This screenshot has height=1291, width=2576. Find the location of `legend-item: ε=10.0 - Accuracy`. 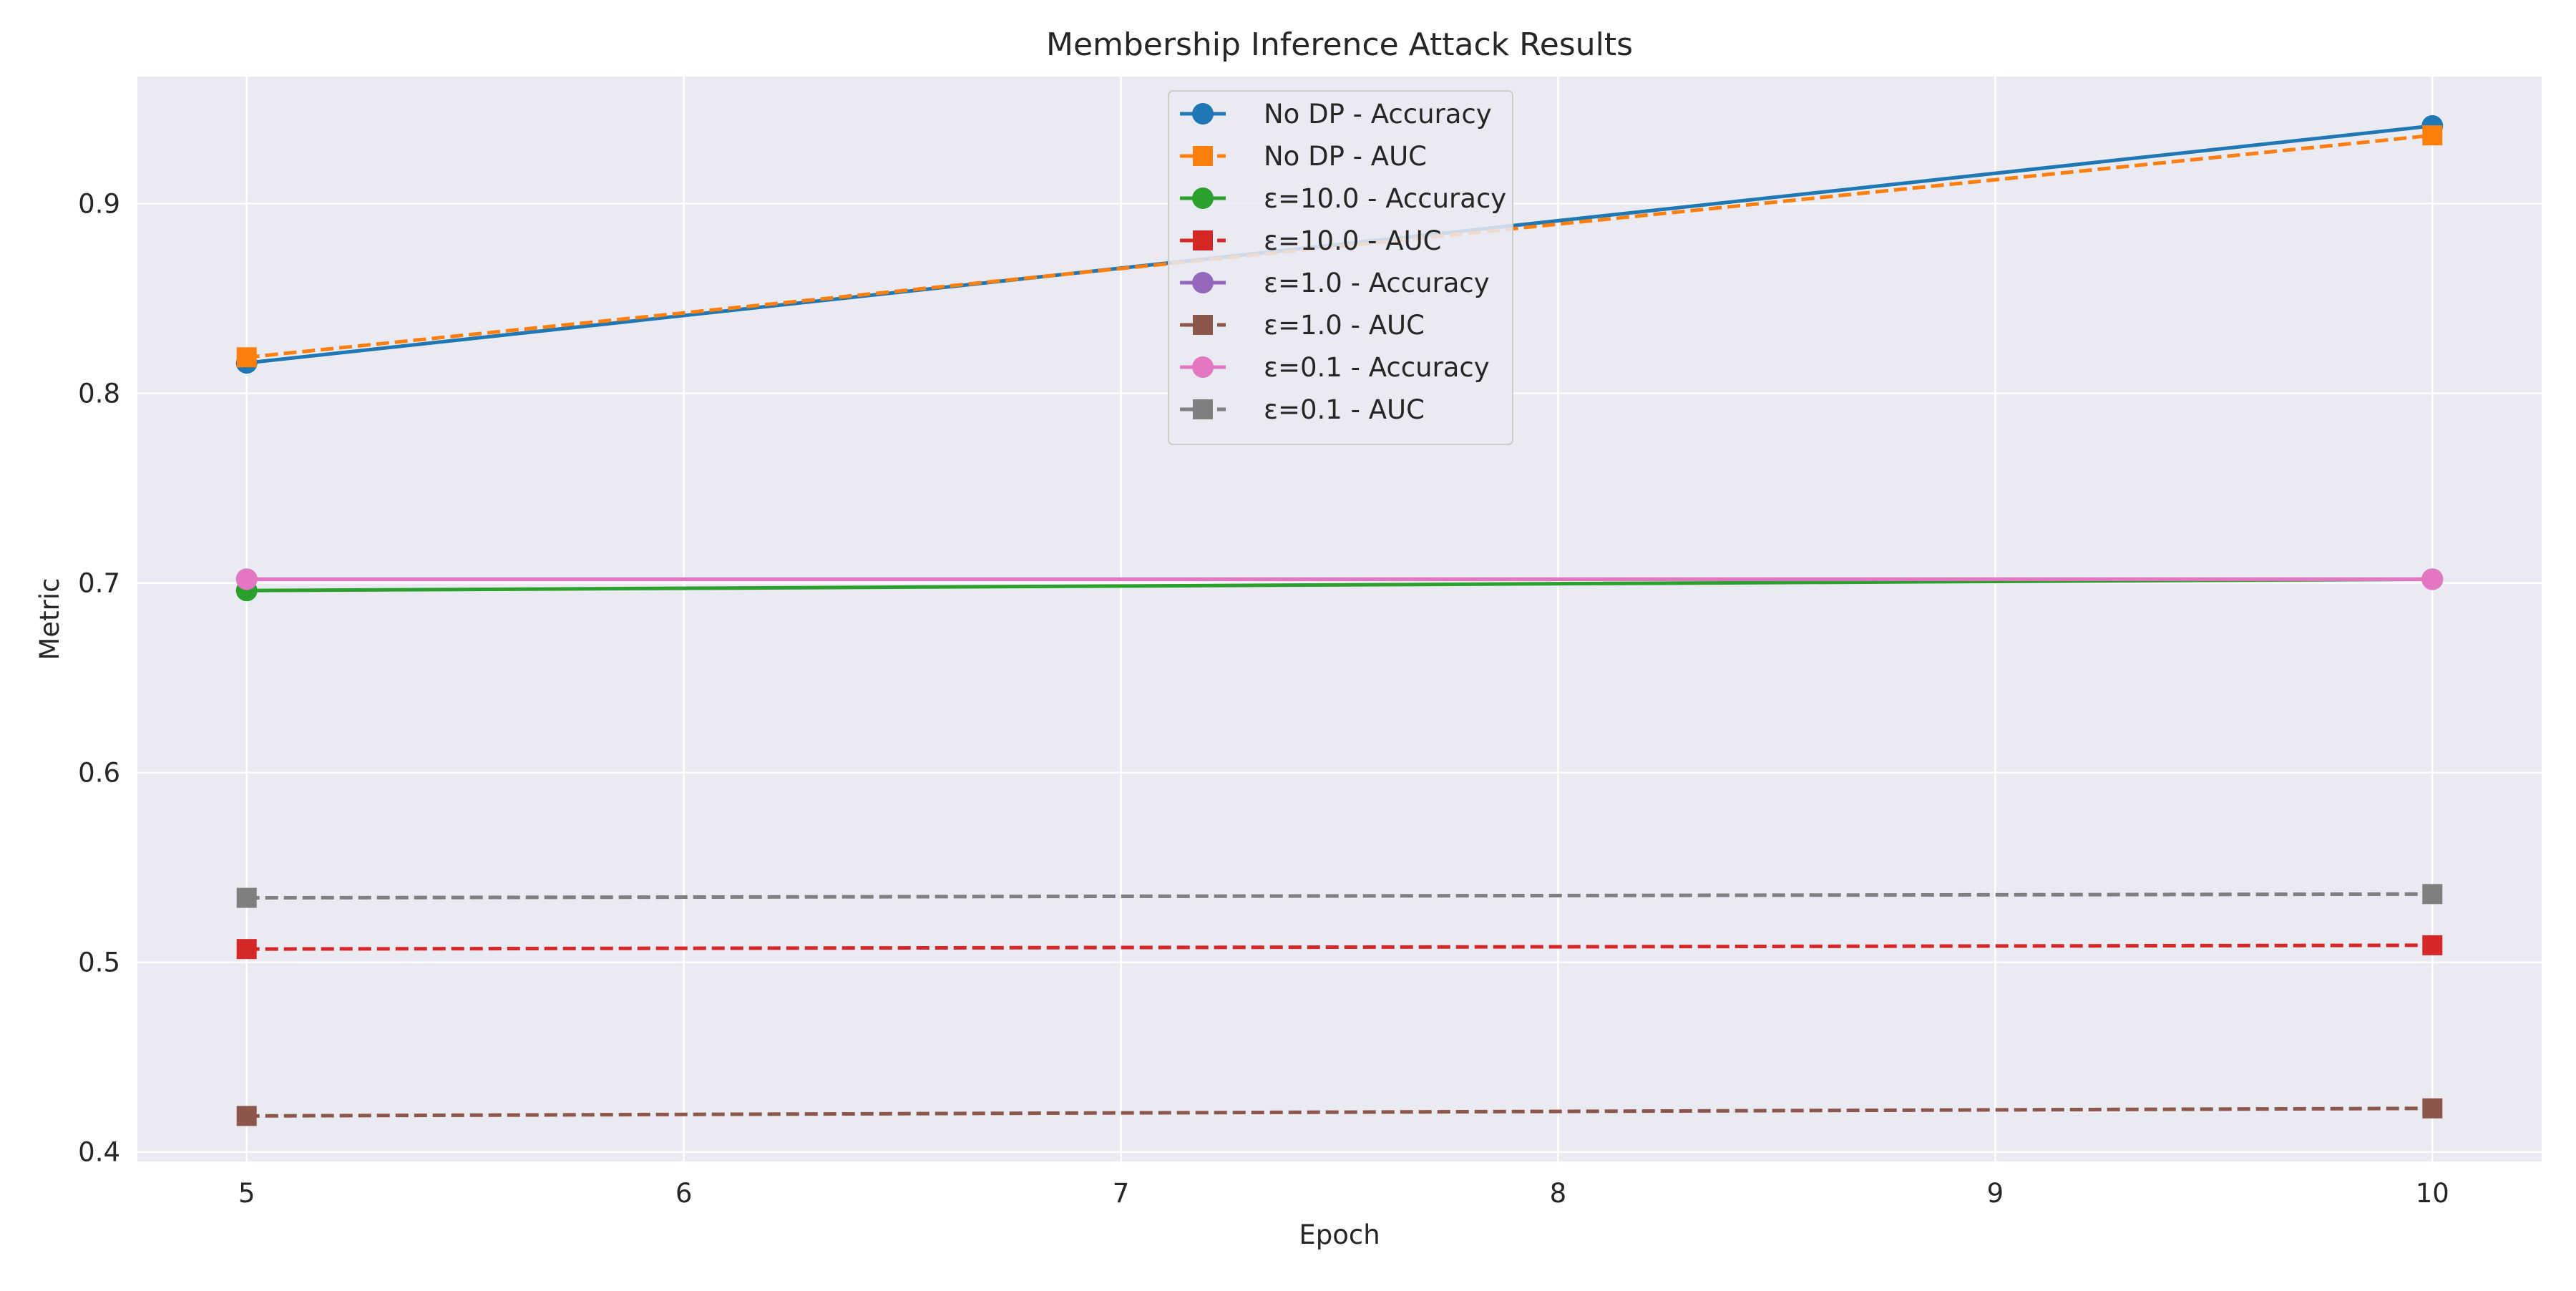

legend-item: ε=10.0 - Accuracy is located at coordinates (1343, 198).